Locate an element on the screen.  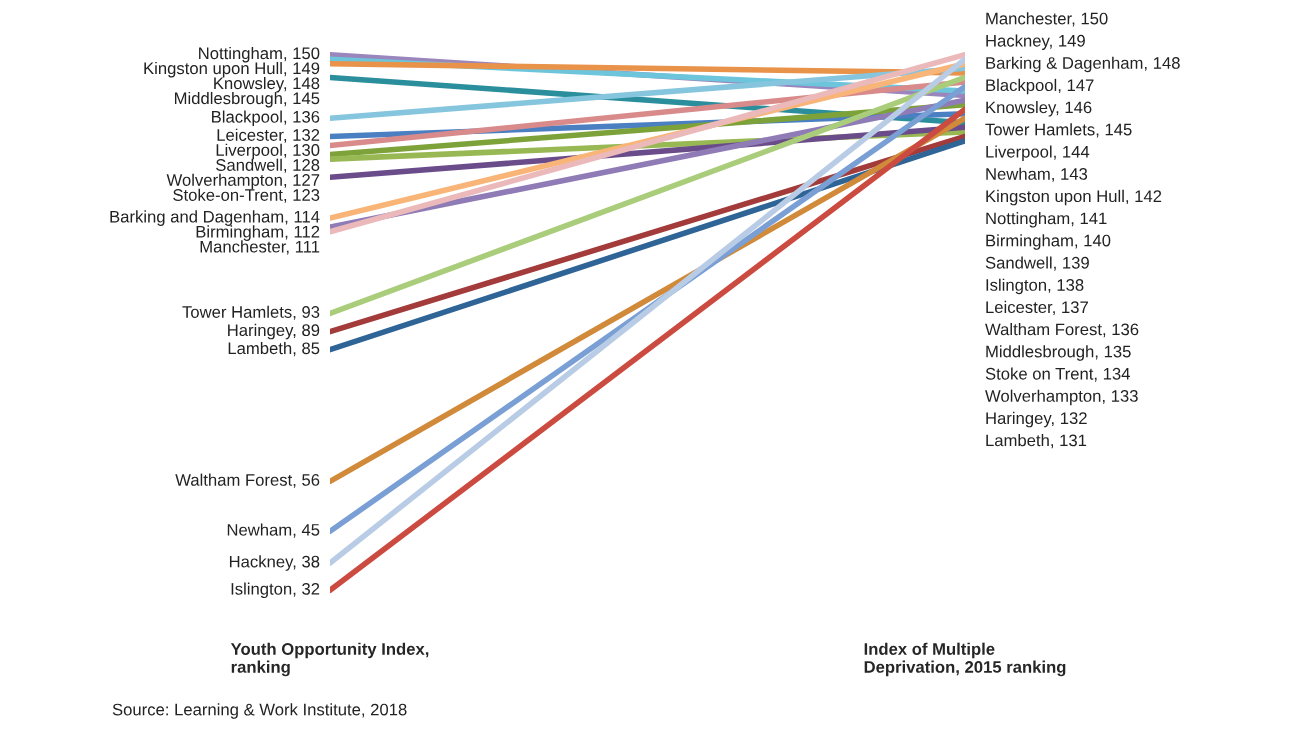
text: Hackney, 149 is located at coordinates (1035, 42).